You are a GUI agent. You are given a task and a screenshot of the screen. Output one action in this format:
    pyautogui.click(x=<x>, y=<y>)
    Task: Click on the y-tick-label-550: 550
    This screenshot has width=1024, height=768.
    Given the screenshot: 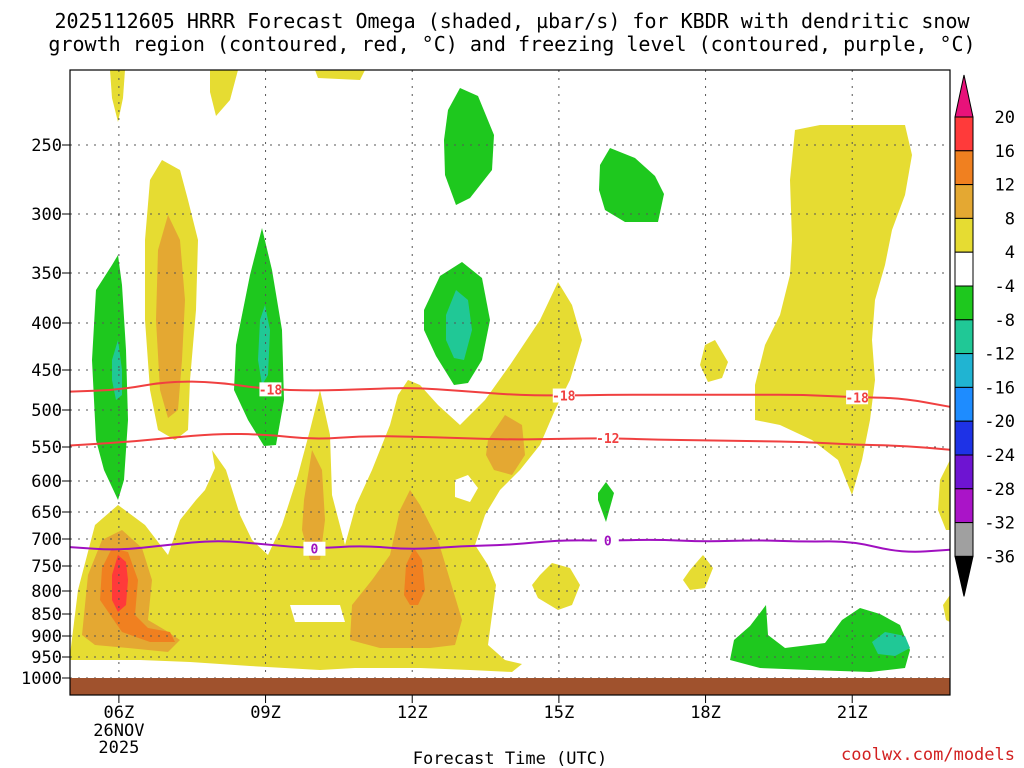 What is the action you would take?
    pyautogui.click(x=46, y=448)
    